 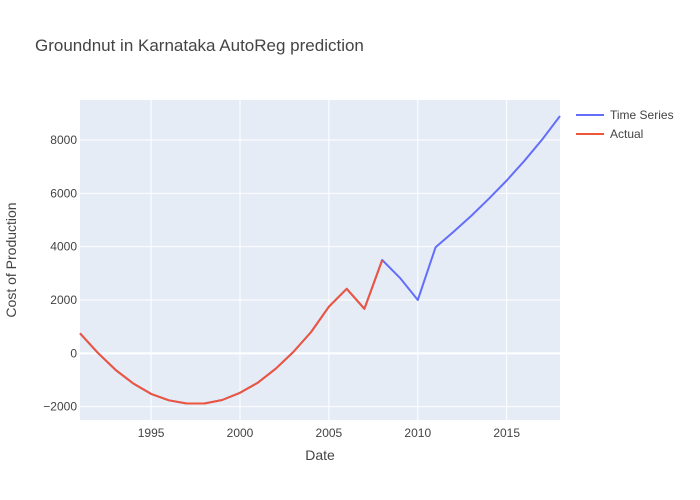 I want to click on legend-item-actual: Actual, so click(x=609, y=134).